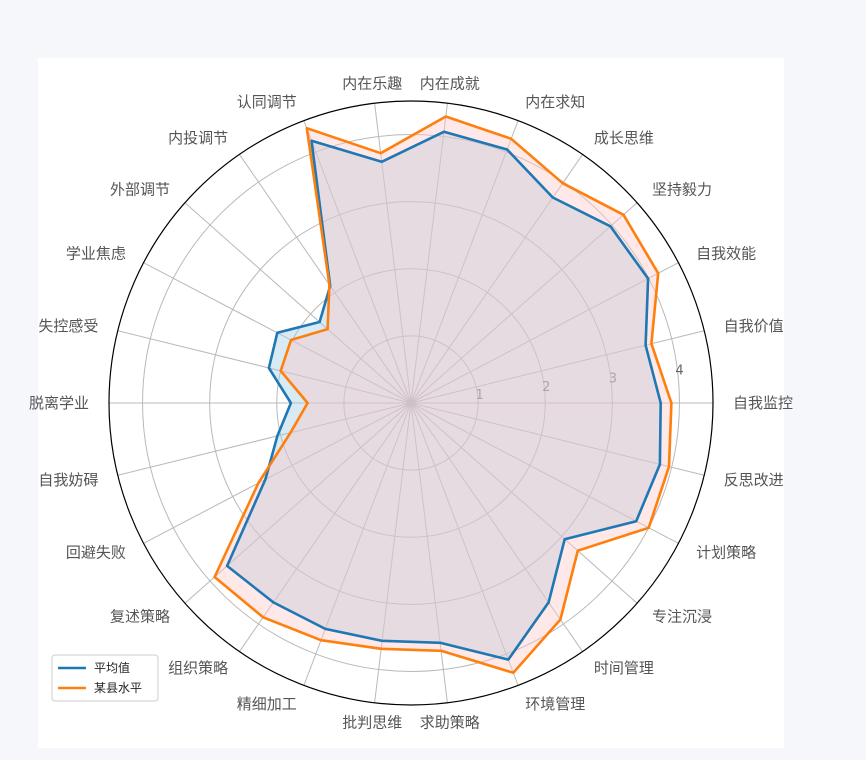 Image resolution: width=866 pixels, height=760 pixels. What do you see at coordinates (96, 253) in the screenshot?
I see `category-label: 学业焦虑` at bounding box center [96, 253].